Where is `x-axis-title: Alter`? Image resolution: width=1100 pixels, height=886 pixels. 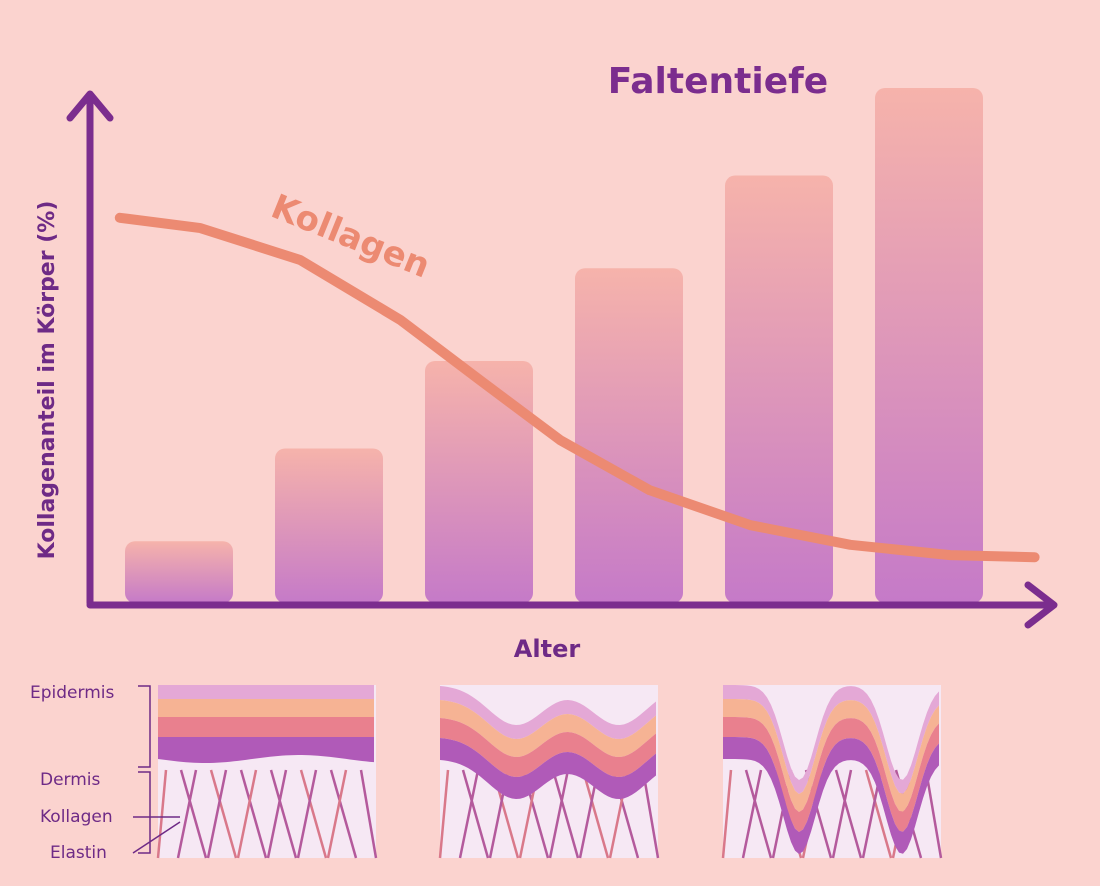
x-axis-title: Alter is located at coordinates (547, 649).